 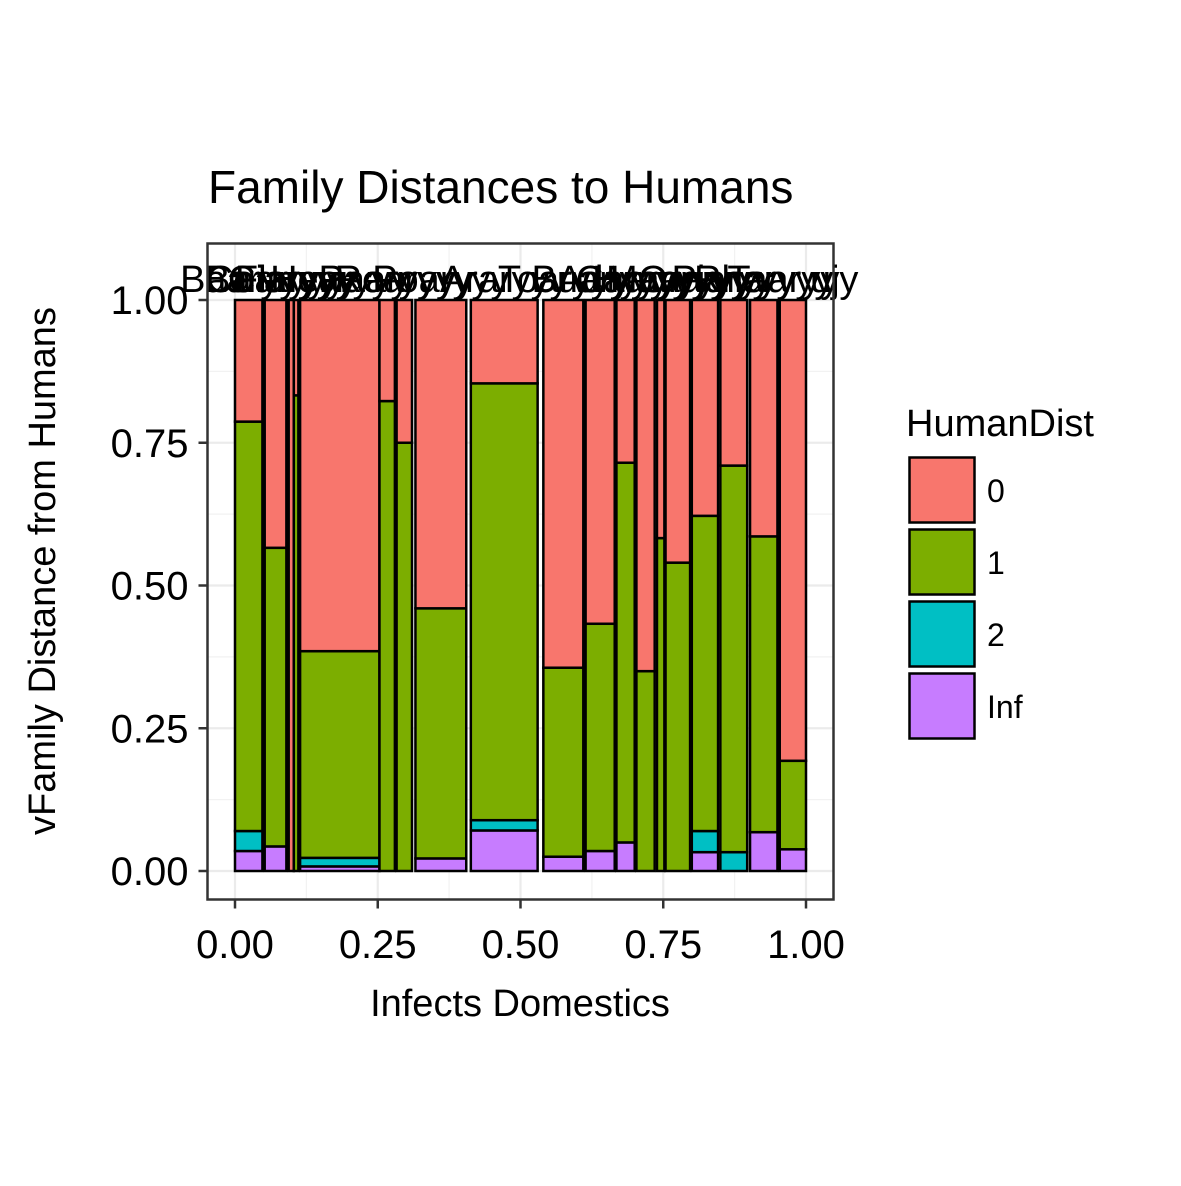 I want to click on legend-label-2: 2, so click(x=996, y=635).